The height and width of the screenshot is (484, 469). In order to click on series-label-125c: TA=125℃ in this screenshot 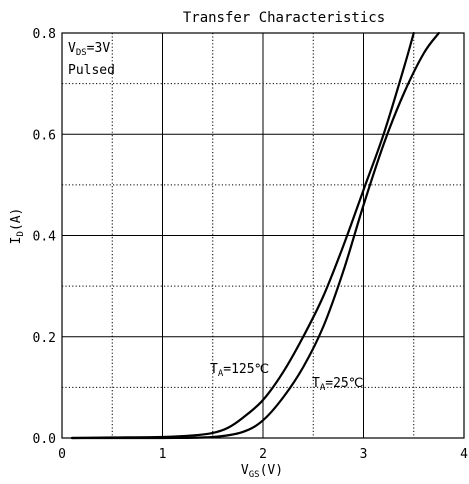, I will do `click(239, 370)`.